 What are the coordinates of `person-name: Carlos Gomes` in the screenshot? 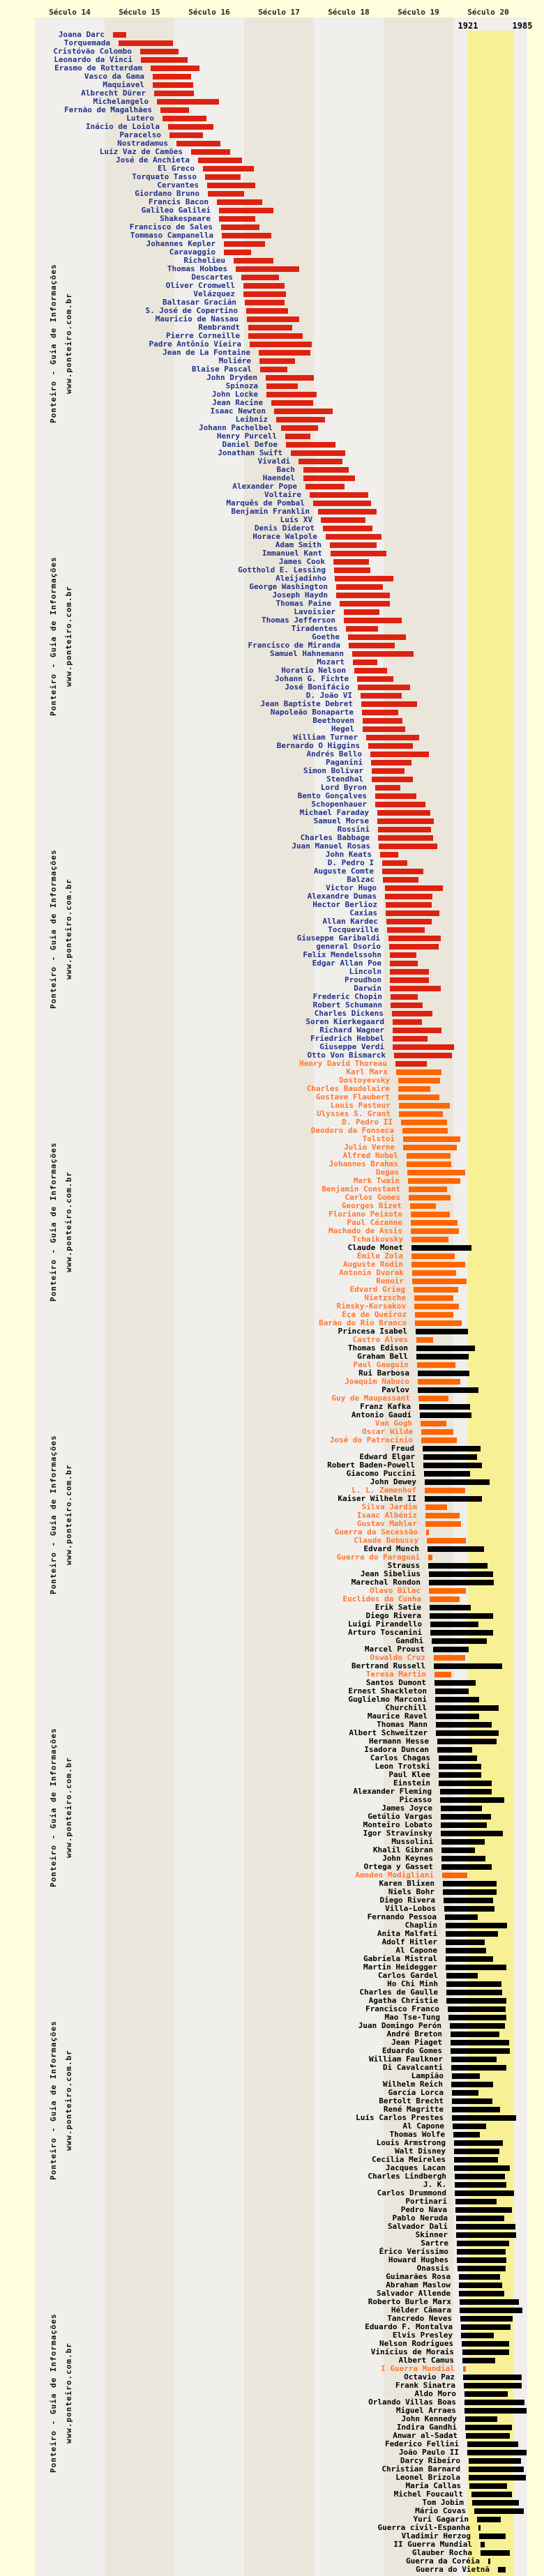 It's located at (372, 1197).